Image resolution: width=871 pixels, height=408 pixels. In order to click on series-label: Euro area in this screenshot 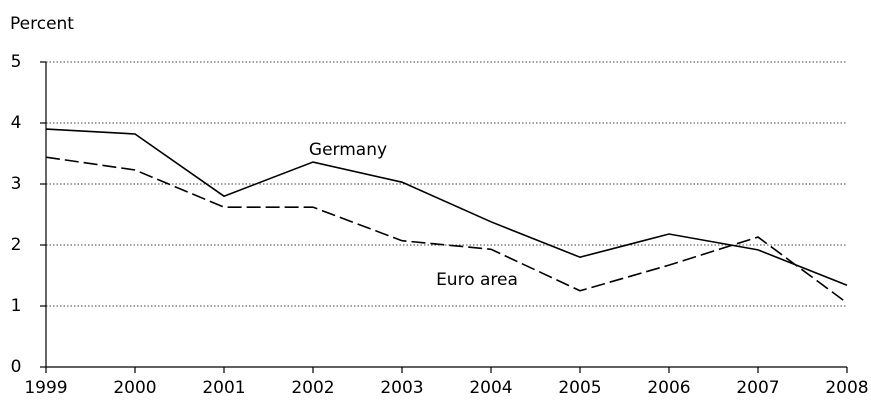, I will do `click(477, 280)`.